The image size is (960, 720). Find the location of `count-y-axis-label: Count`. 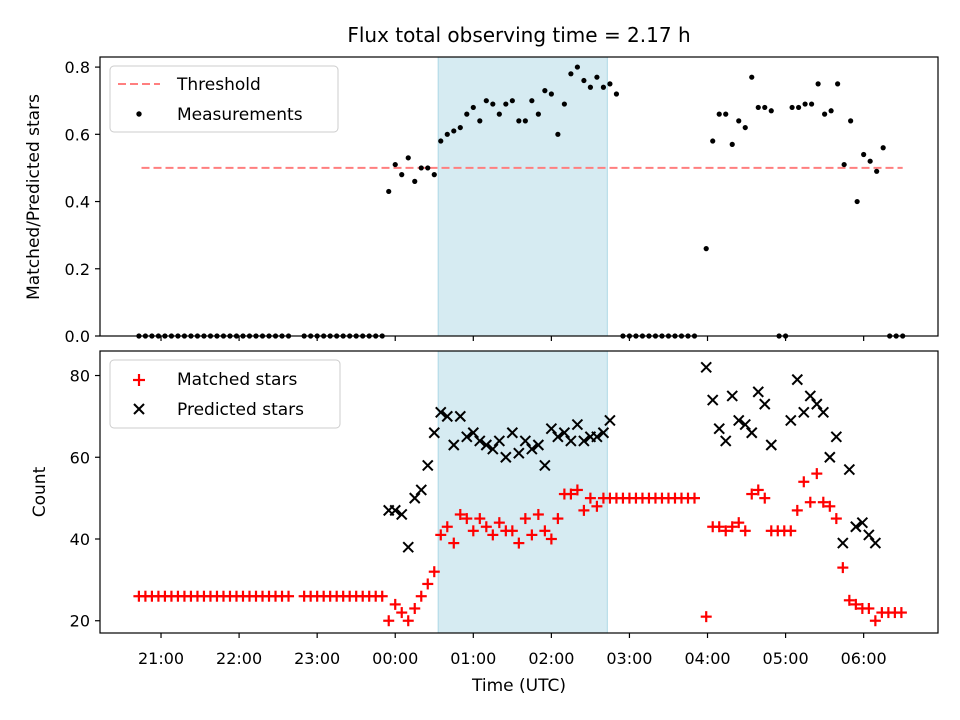

count-y-axis-label: Count is located at coordinates (40, 491).